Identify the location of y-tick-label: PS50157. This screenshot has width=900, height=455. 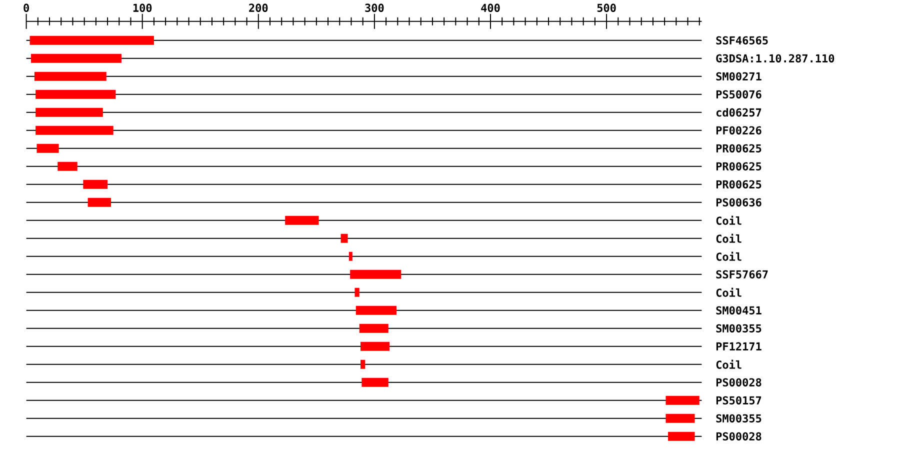
(739, 400).